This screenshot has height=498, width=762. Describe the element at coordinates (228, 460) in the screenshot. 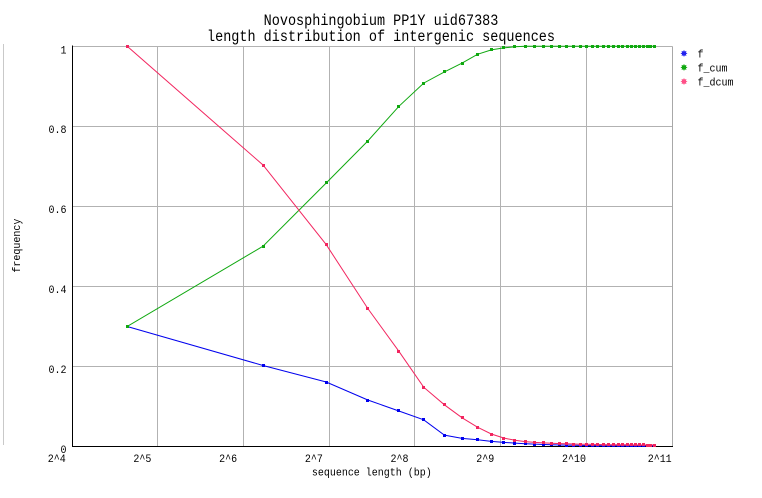

I see `svg-text: 2^6` at that location.